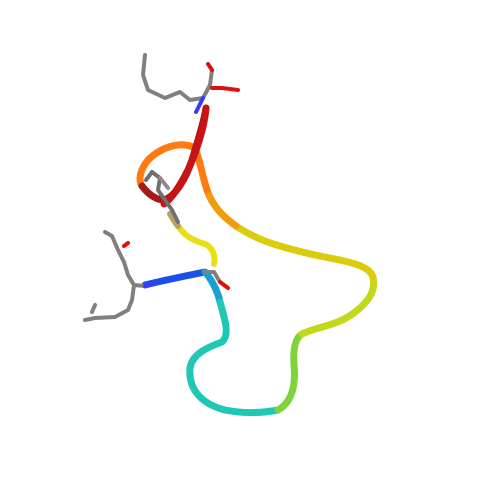  What do you see at coordinates (216, 280) in the screenshot?
I see `mid-residue-sticks` at bounding box center [216, 280].